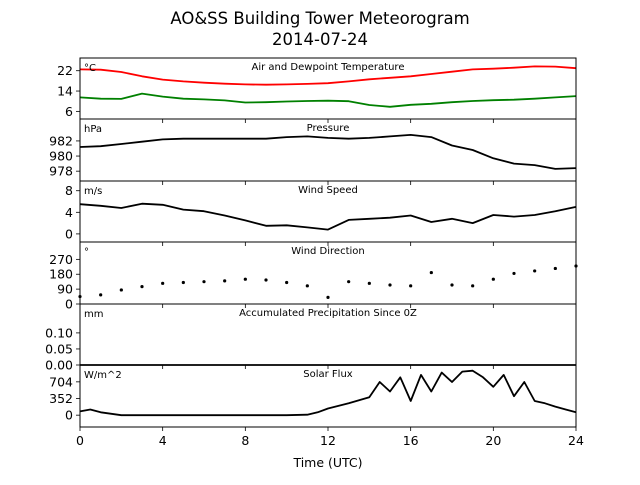  What do you see at coordinates (319, 18) in the screenshot?
I see `chart-title: AO&SS Building Tower Meteorogram` at bounding box center [319, 18].